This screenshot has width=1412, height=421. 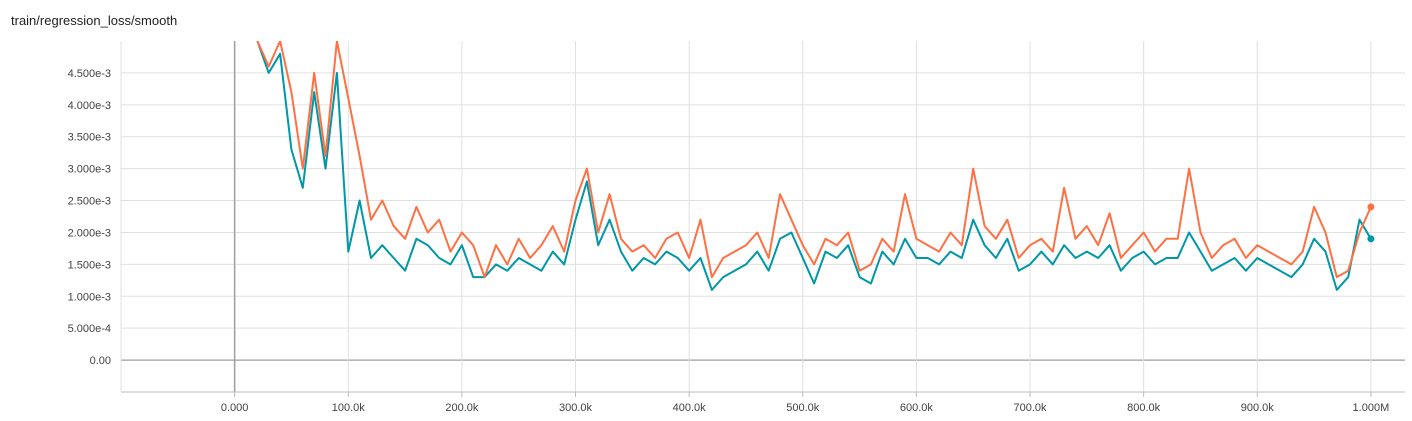 I want to click on x-tick-label: 200.0k, so click(x=462, y=408).